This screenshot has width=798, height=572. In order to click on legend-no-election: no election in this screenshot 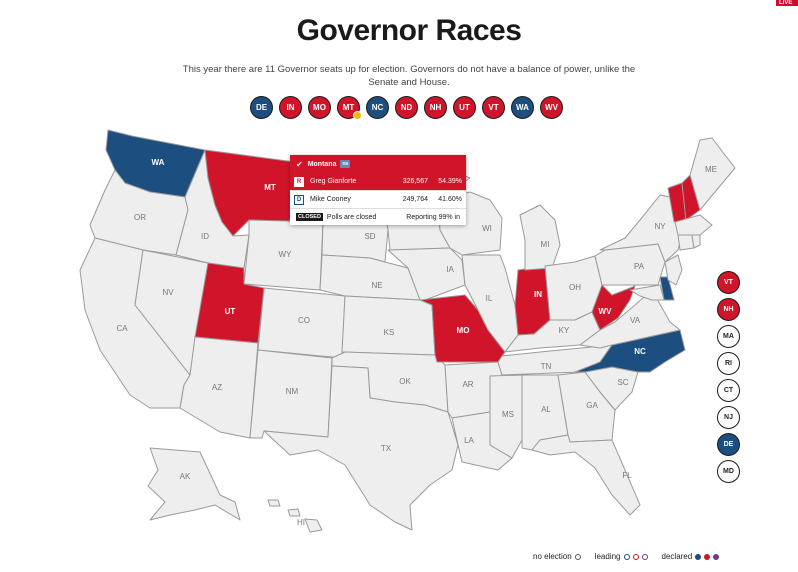, I will do `click(557, 556)`.